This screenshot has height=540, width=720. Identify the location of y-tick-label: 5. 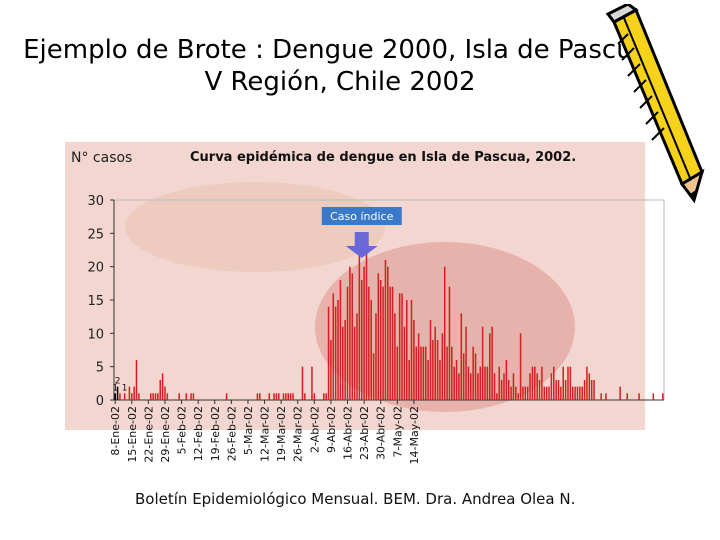
(100, 368).